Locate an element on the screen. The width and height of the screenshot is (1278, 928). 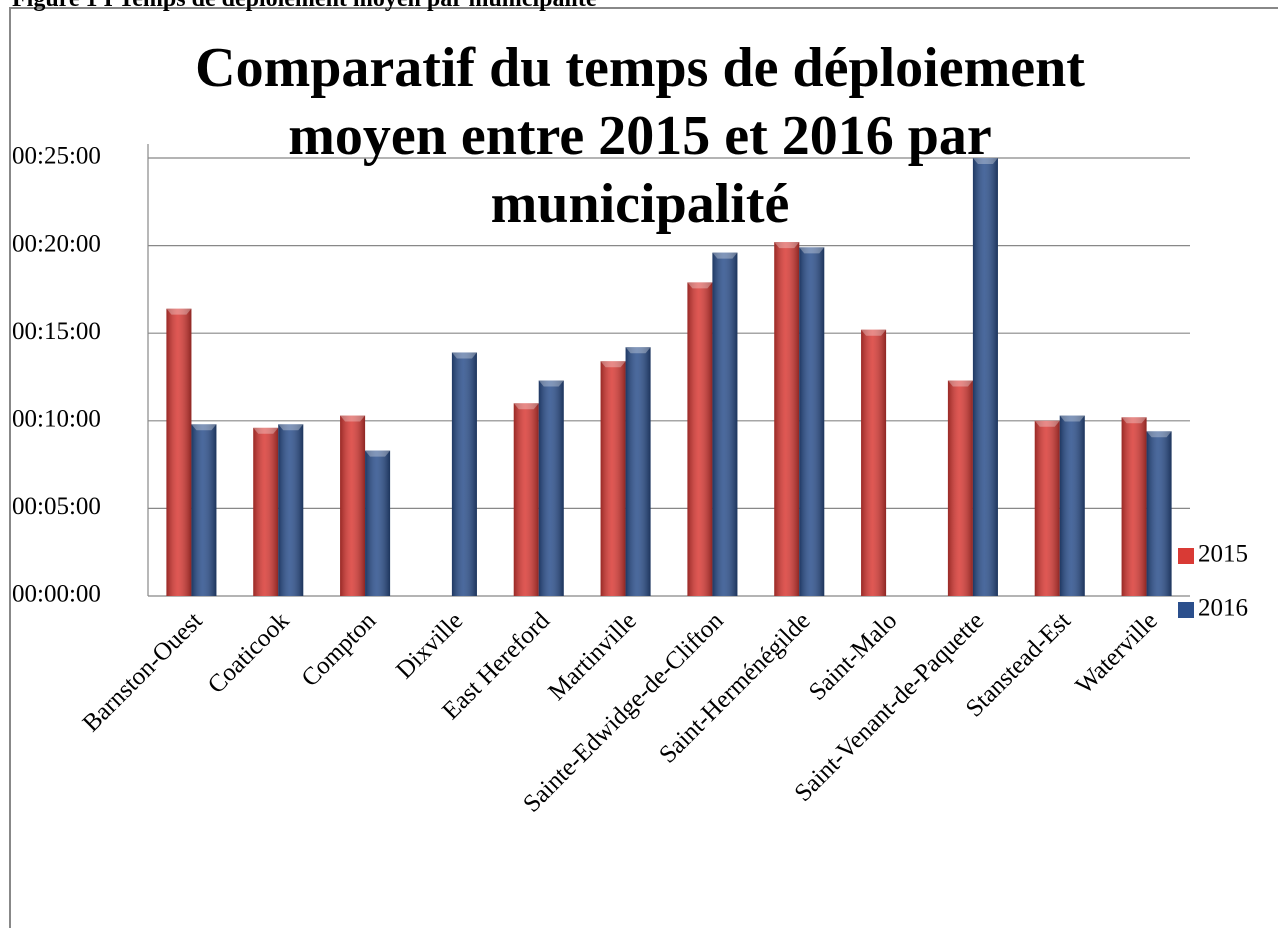
x-tick-label: Dixville is located at coordinates (429, 645).